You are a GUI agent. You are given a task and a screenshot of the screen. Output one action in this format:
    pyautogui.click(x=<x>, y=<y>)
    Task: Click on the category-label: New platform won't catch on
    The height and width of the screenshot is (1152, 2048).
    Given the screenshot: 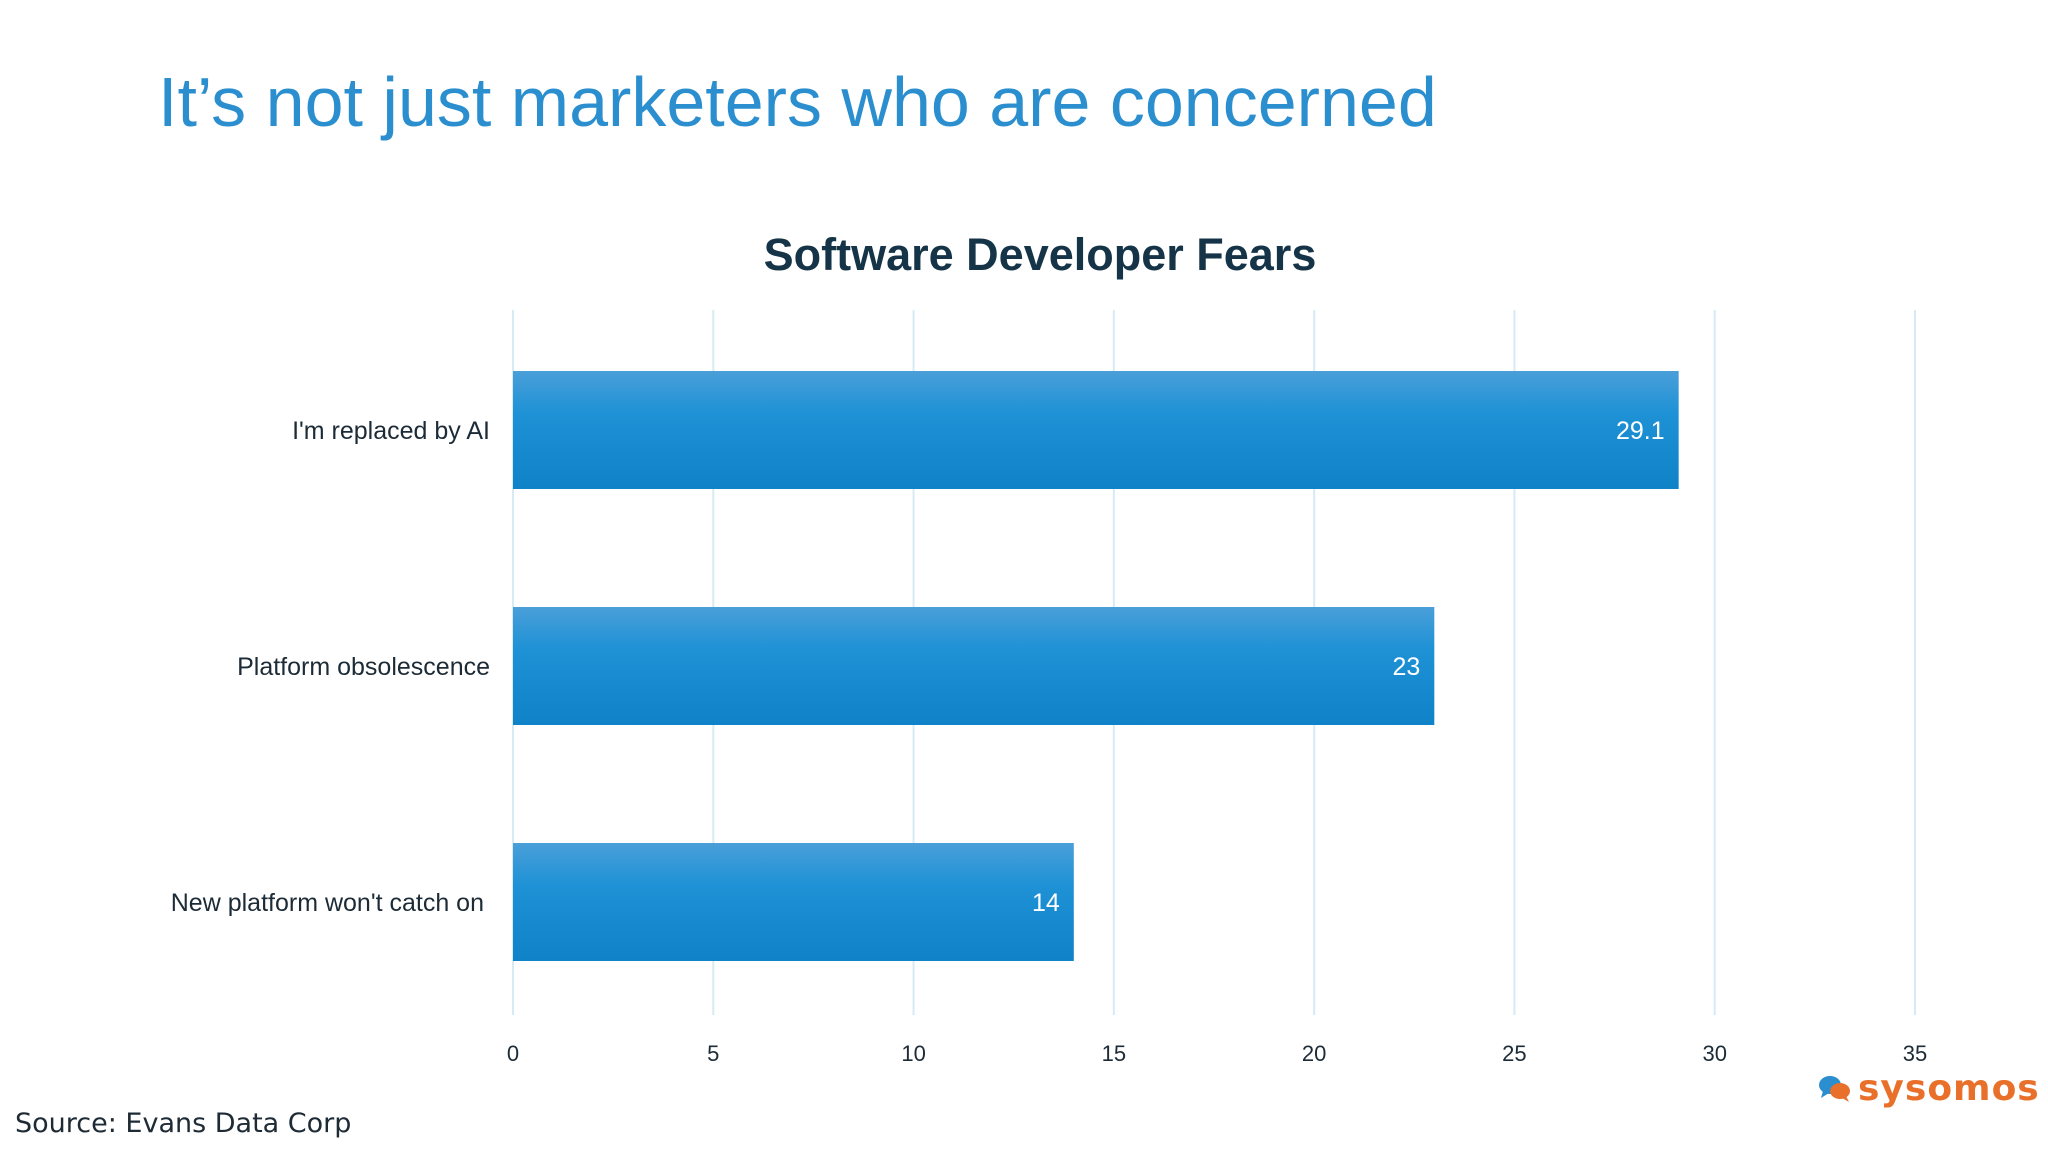 What is the action you would take?
    pyautogui.click(x=327, y=903)
    